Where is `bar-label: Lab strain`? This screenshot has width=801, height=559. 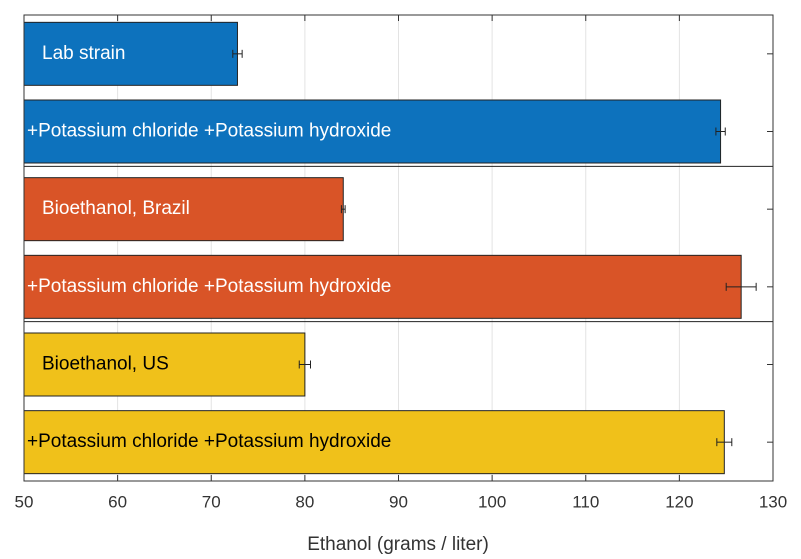 bar-label: Lab strain is located at coordinates (83, 53).